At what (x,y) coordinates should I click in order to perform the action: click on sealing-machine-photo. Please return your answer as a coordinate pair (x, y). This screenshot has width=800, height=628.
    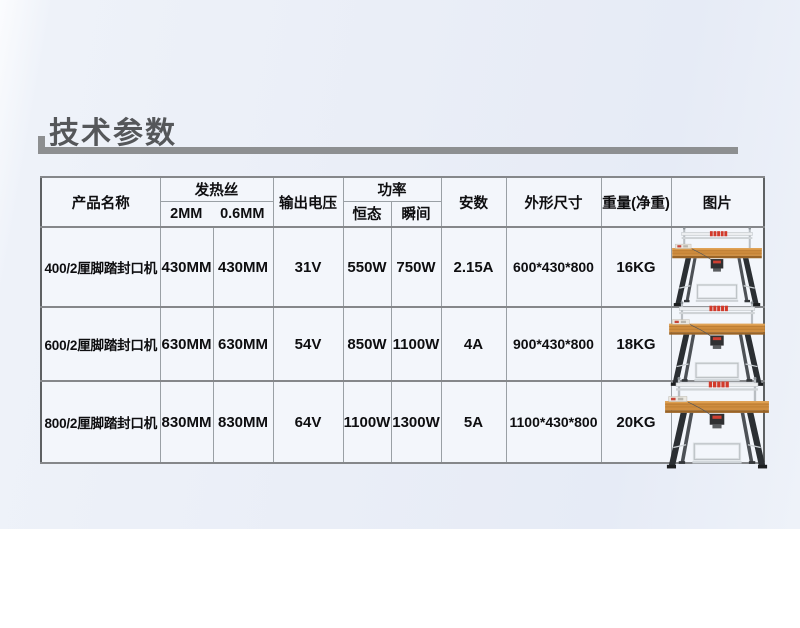
    Looking at the image, I should click on (717, 422).